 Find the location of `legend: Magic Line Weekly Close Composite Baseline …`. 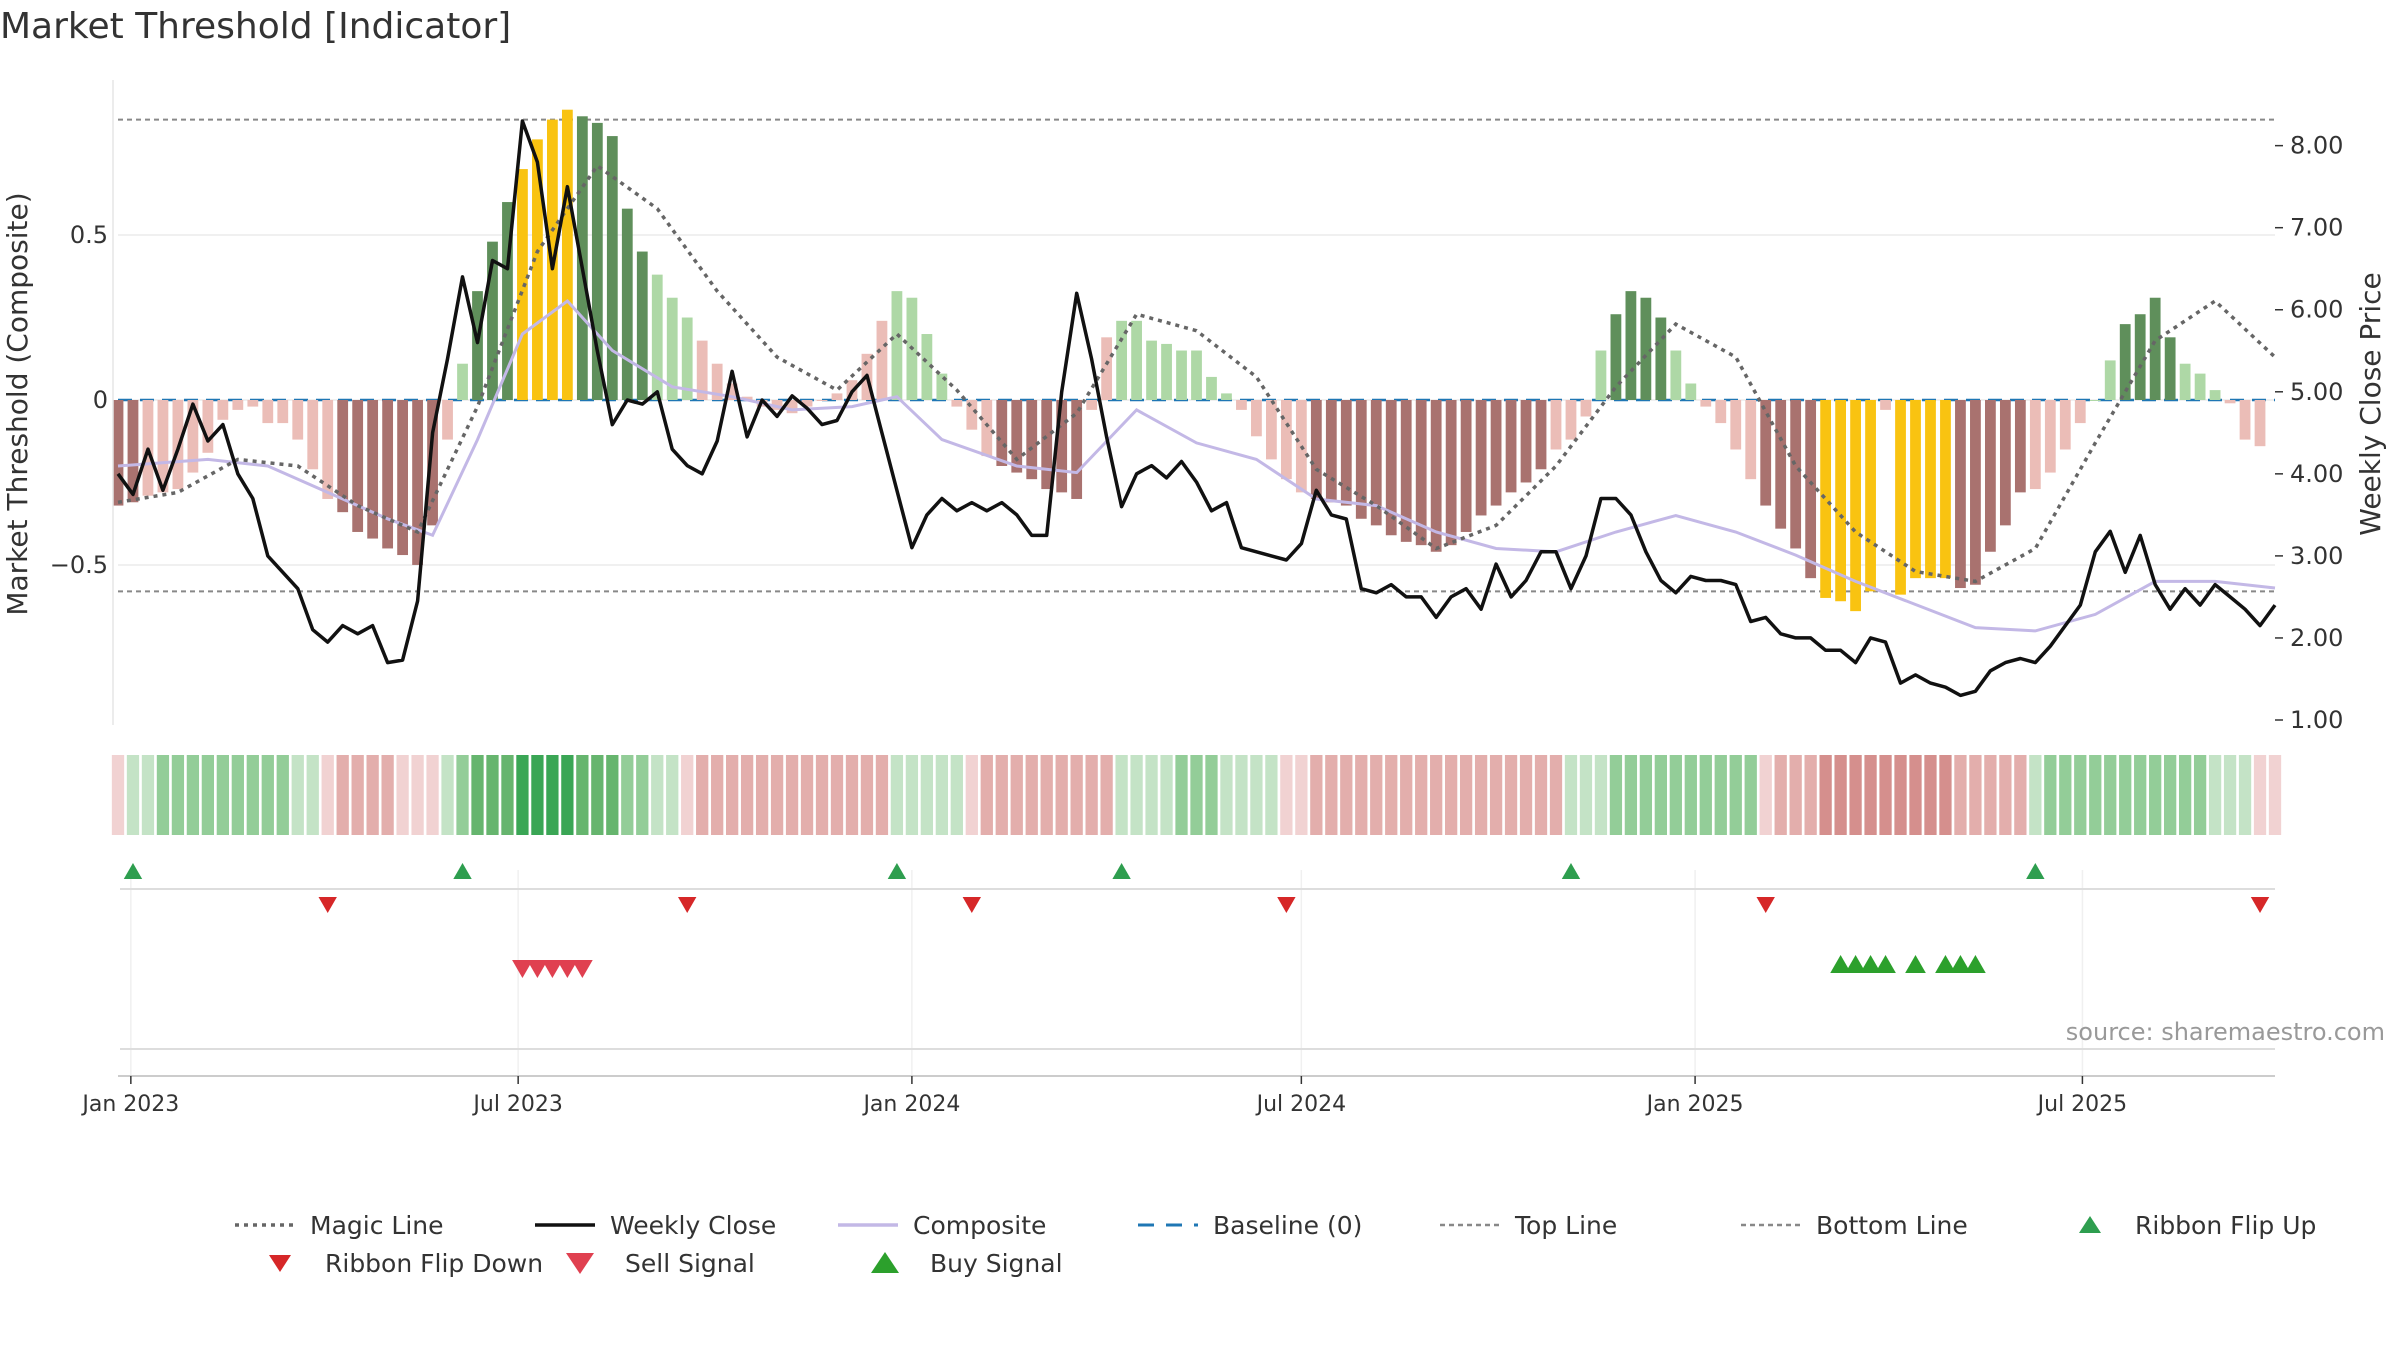

legend: Magic Line Weekly Close Composite Baseline … is located at coordinates (1275, 1244).